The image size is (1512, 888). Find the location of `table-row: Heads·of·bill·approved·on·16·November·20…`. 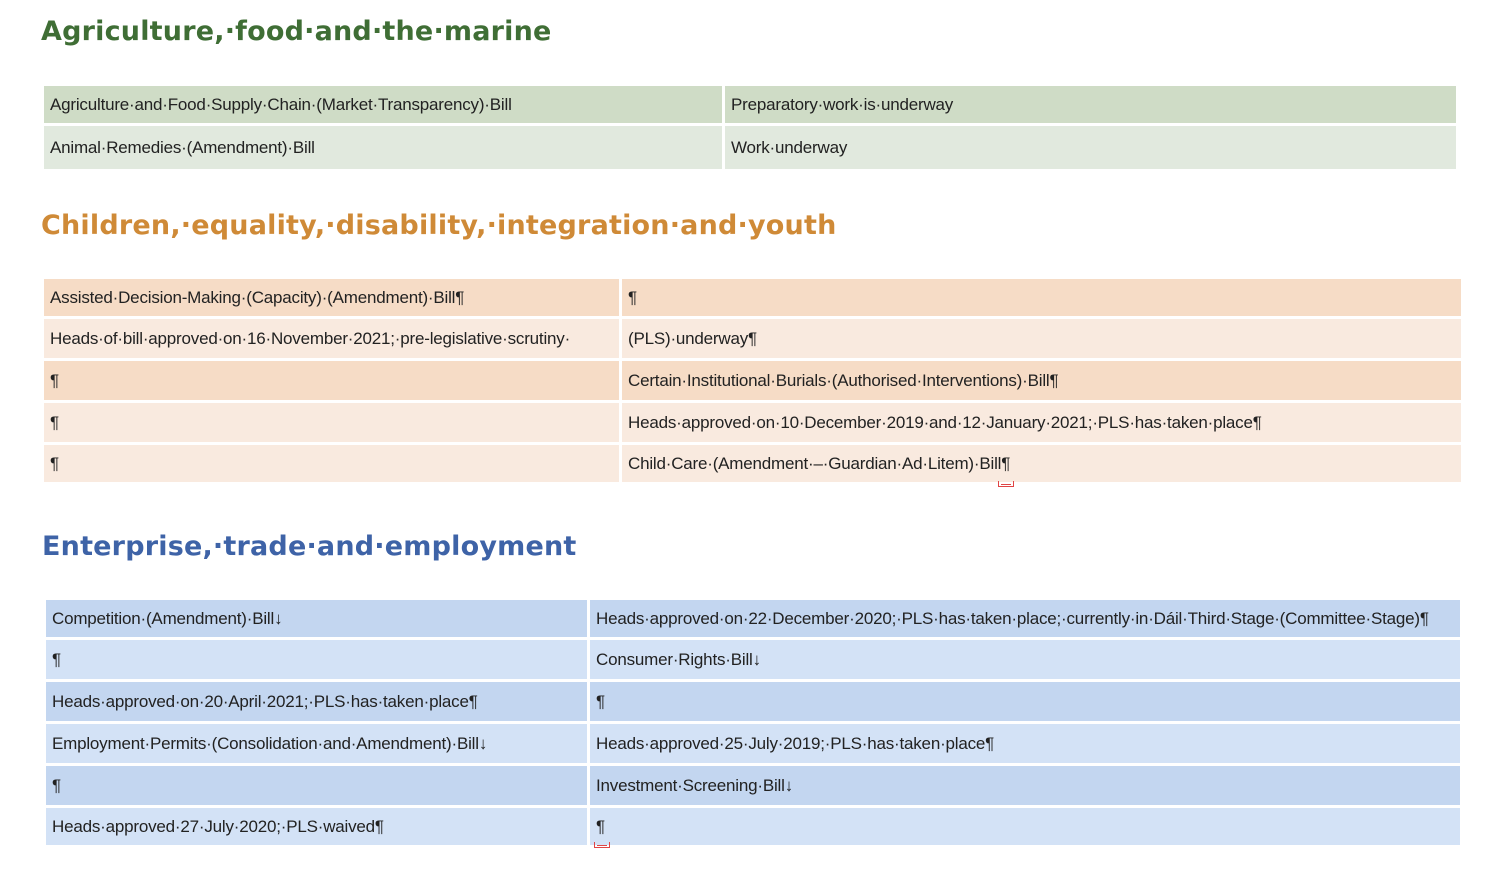

table-row: Heads·of·bill·approved·on·16·November·20… is located at coordinates (752, 338).